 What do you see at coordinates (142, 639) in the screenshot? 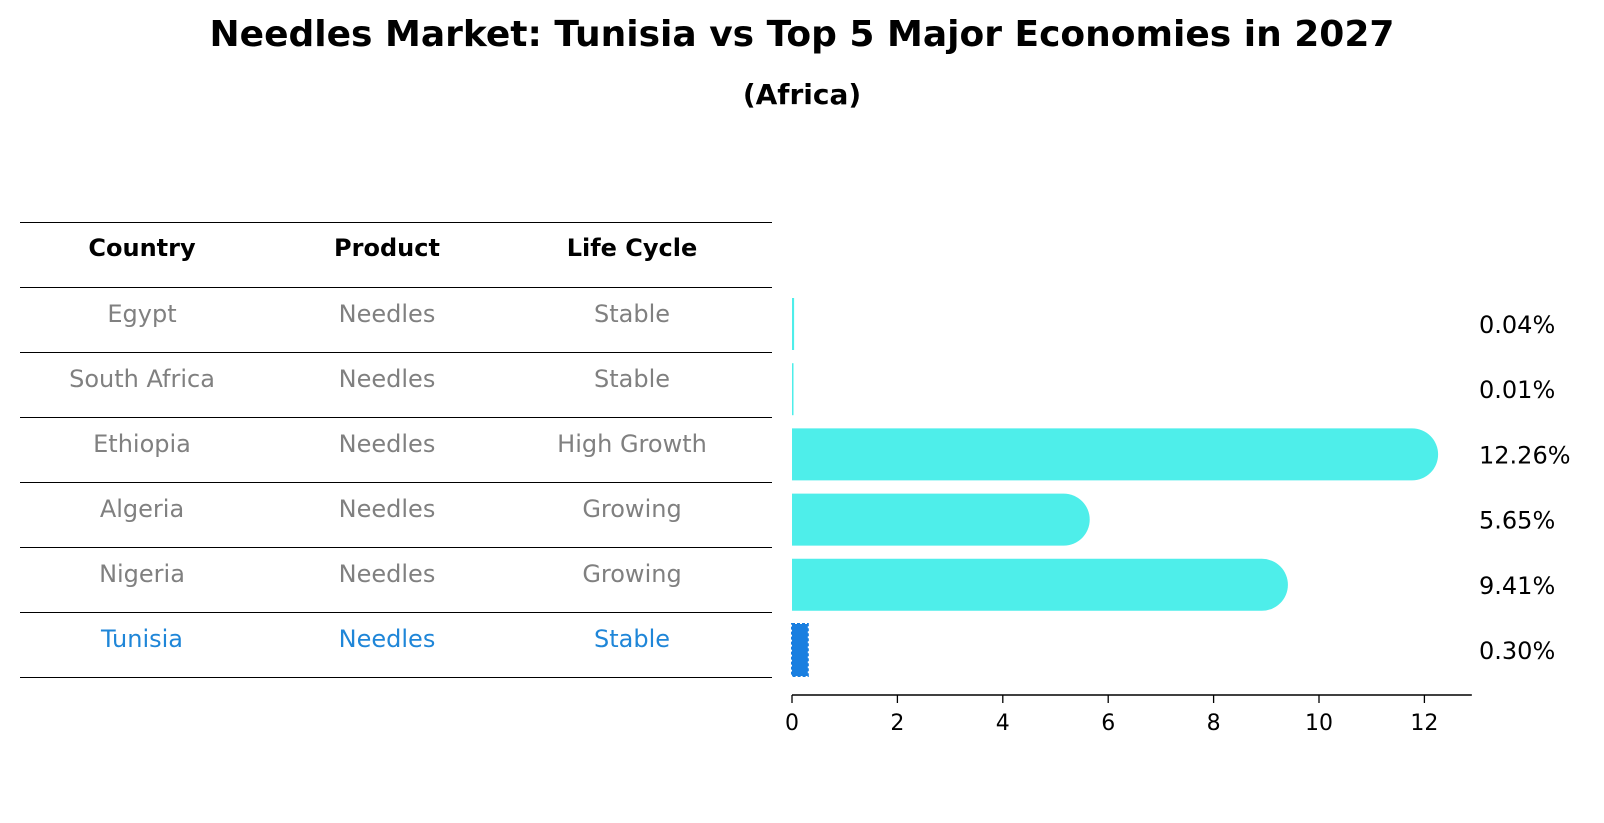
I see `table-cell-country: Tunisia` at bounding box center [142, 639].